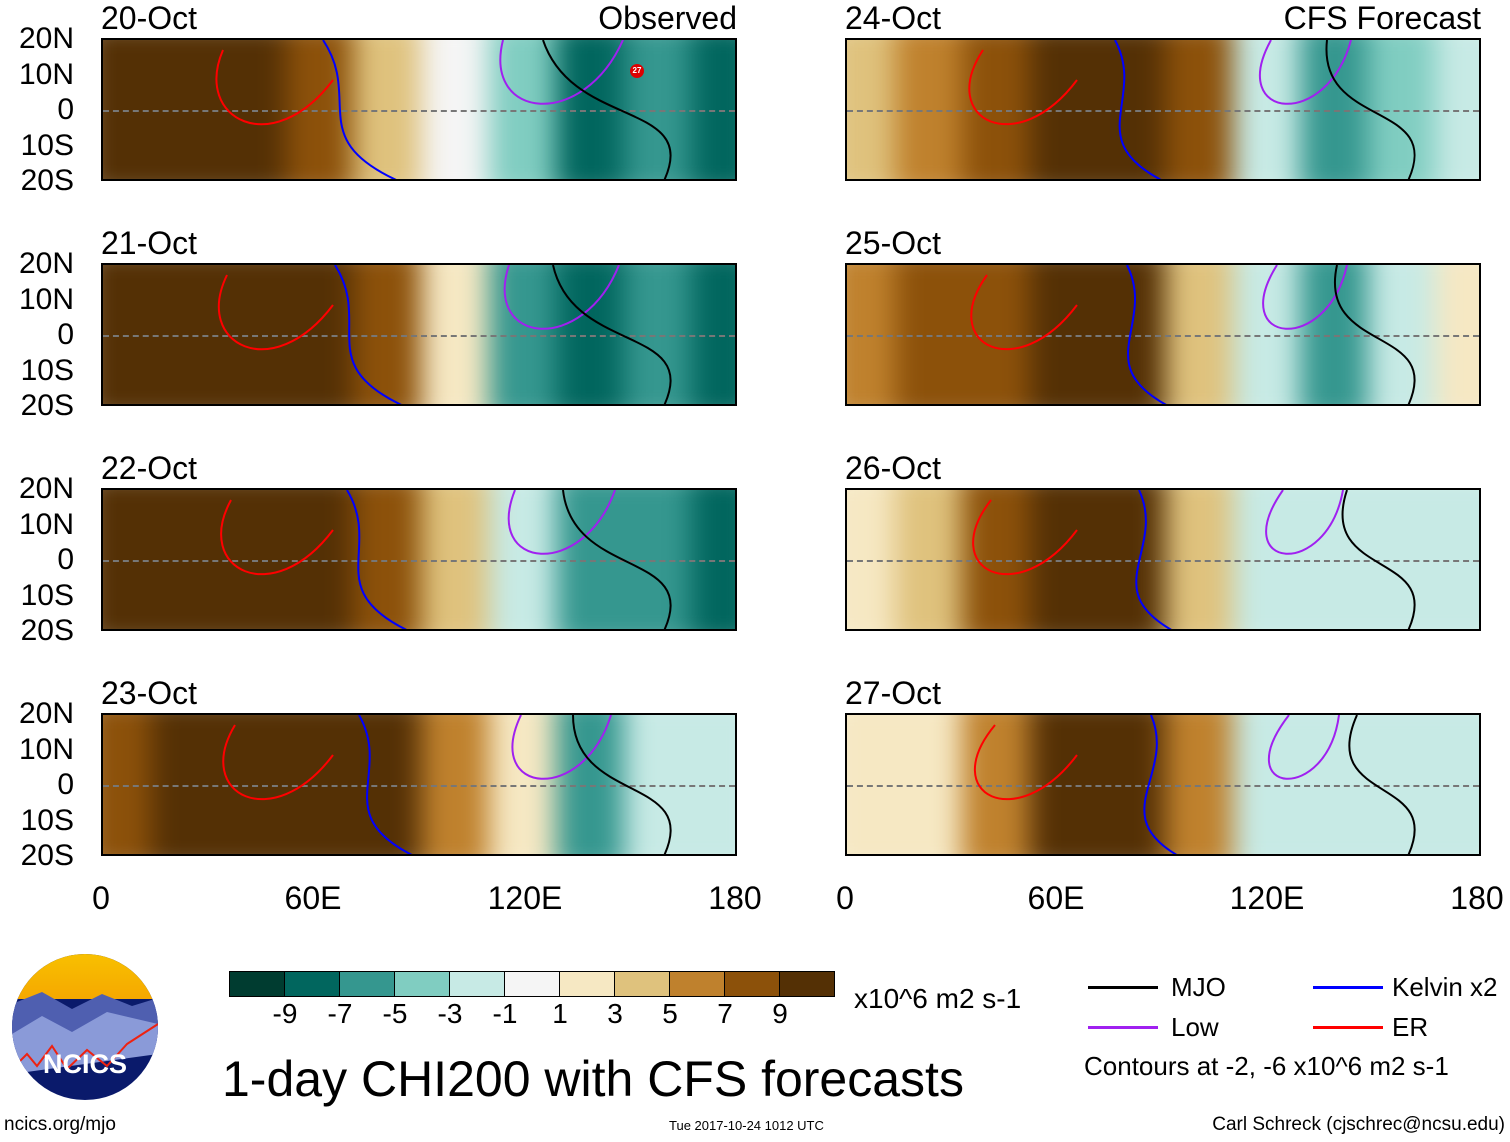 The height and width of the screenshot is (1142, 1510). I want to click on colorbar-label: -9, so click(285, 1013).